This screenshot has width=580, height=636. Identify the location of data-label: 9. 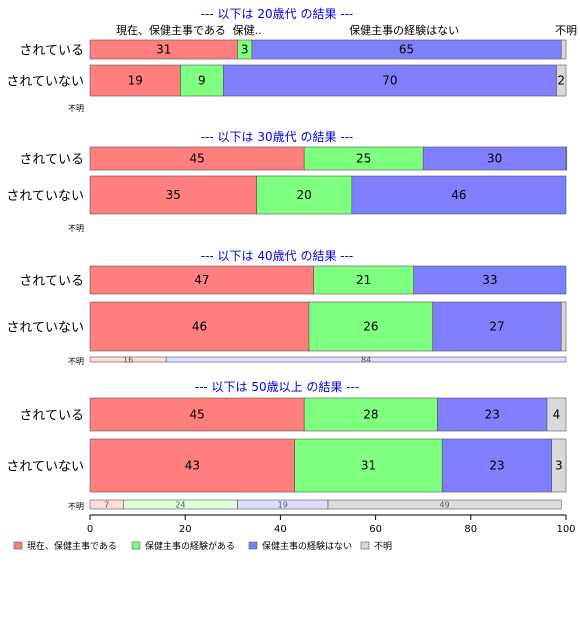
(202, 81).